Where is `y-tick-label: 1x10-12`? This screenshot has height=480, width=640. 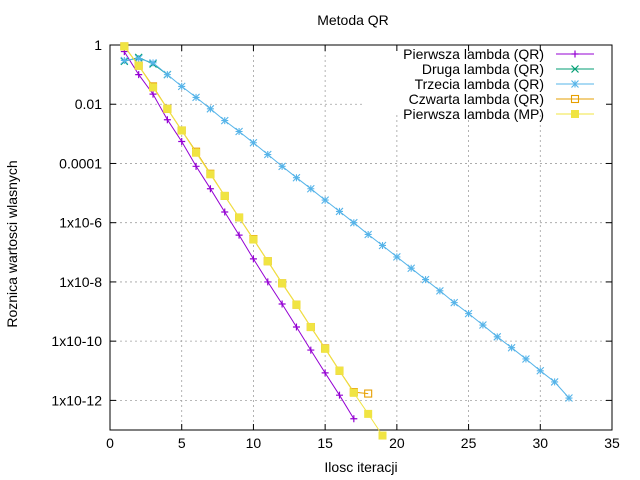
y-tick-label: 1x10-12 is located at coordinates (76, 400).